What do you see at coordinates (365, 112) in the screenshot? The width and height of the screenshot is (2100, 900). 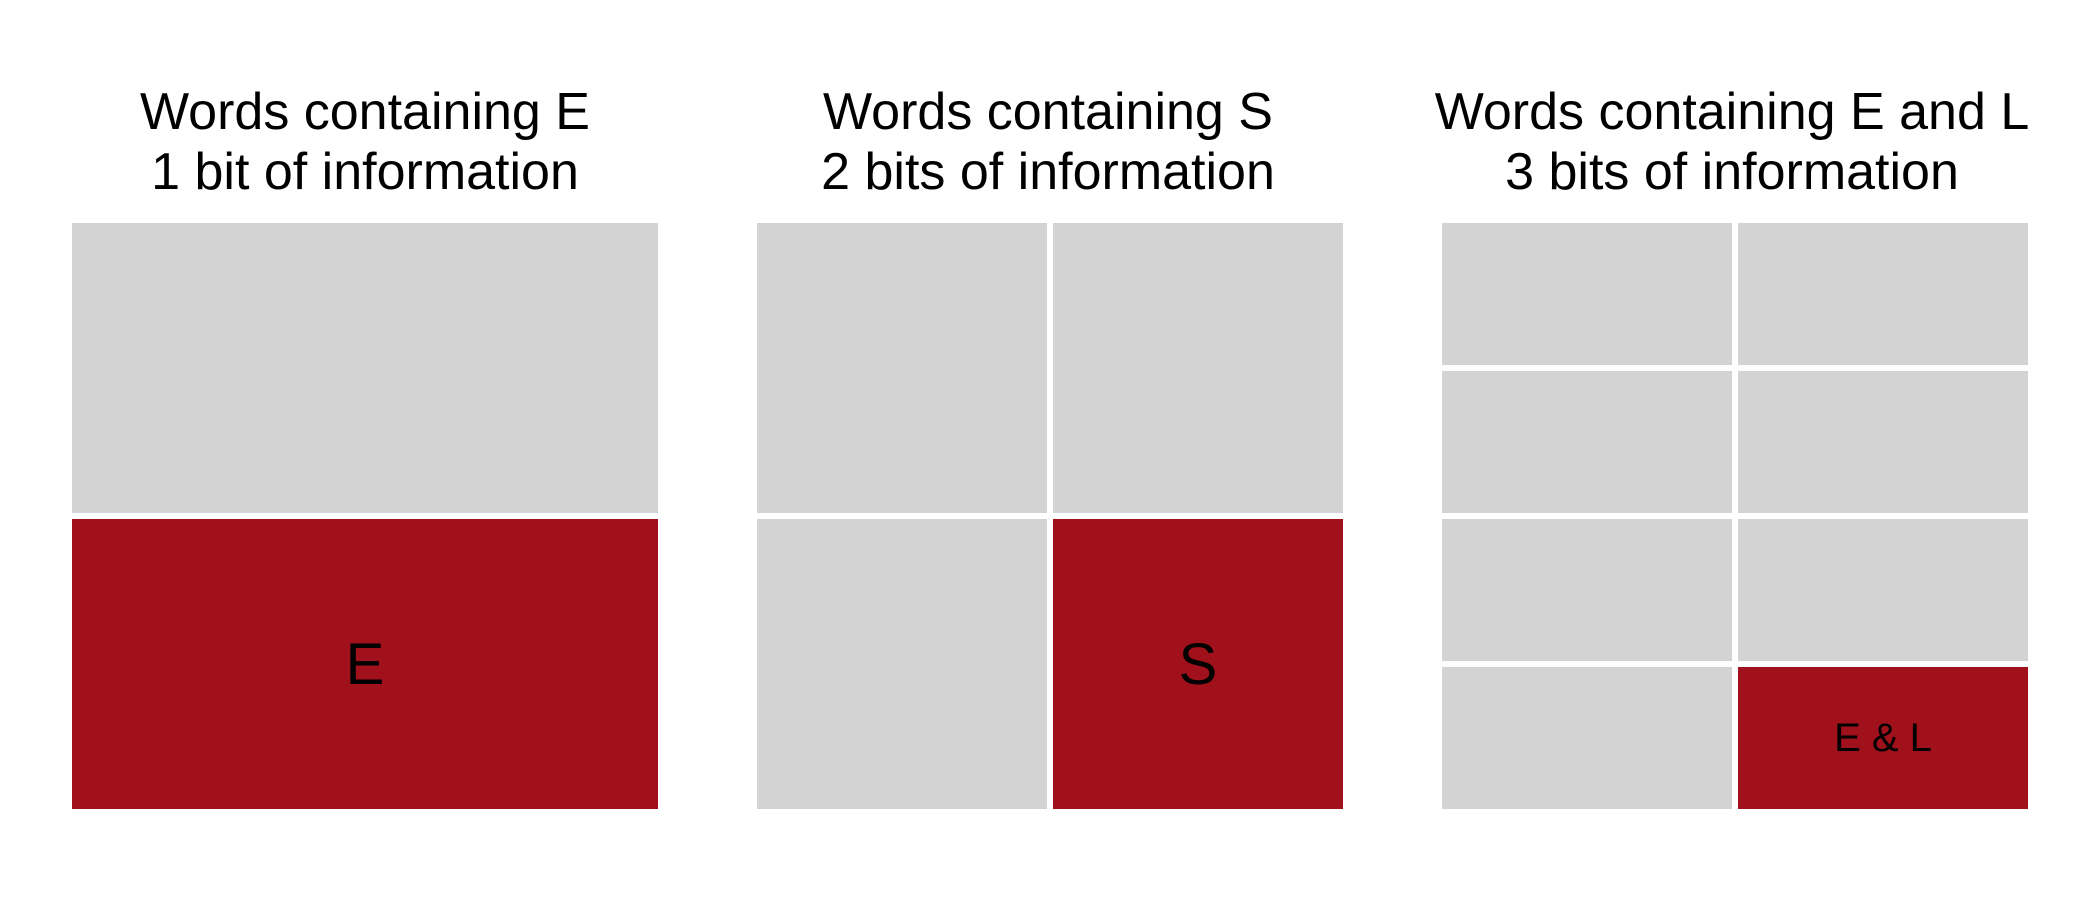 I see `panel-title-line1: Words containing E` at bounding box center [365, 112].